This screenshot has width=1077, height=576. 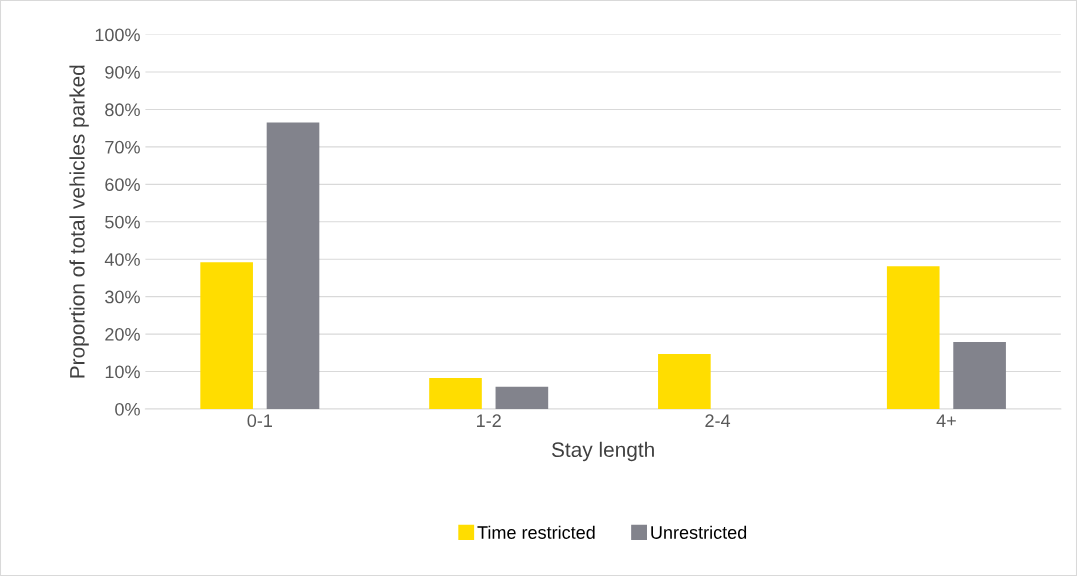 I want to click on y-tick-label: 0%, so click(x=127, y=409).